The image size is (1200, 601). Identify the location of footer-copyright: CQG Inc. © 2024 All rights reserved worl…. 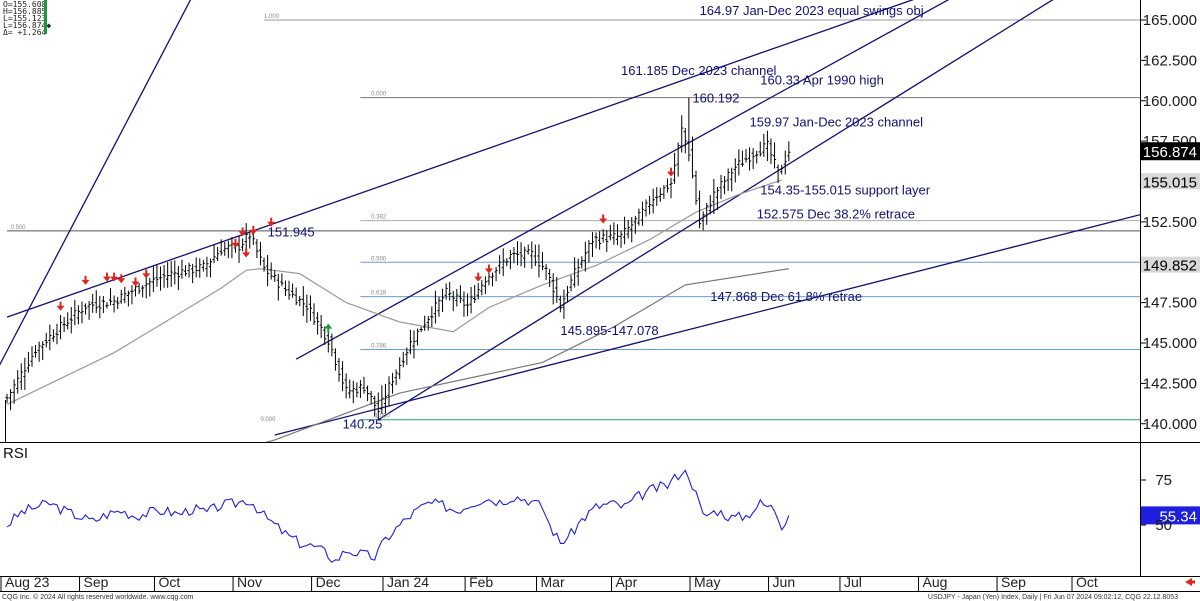
(98, 597).